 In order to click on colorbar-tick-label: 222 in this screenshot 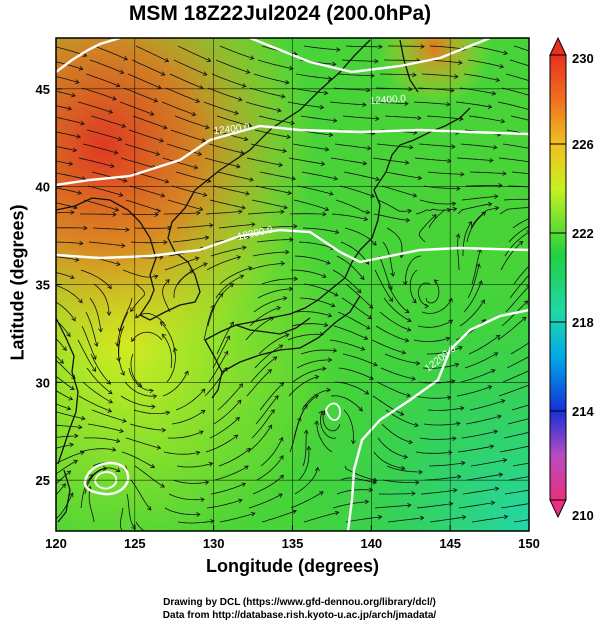, I will do `click(583, 233)`.